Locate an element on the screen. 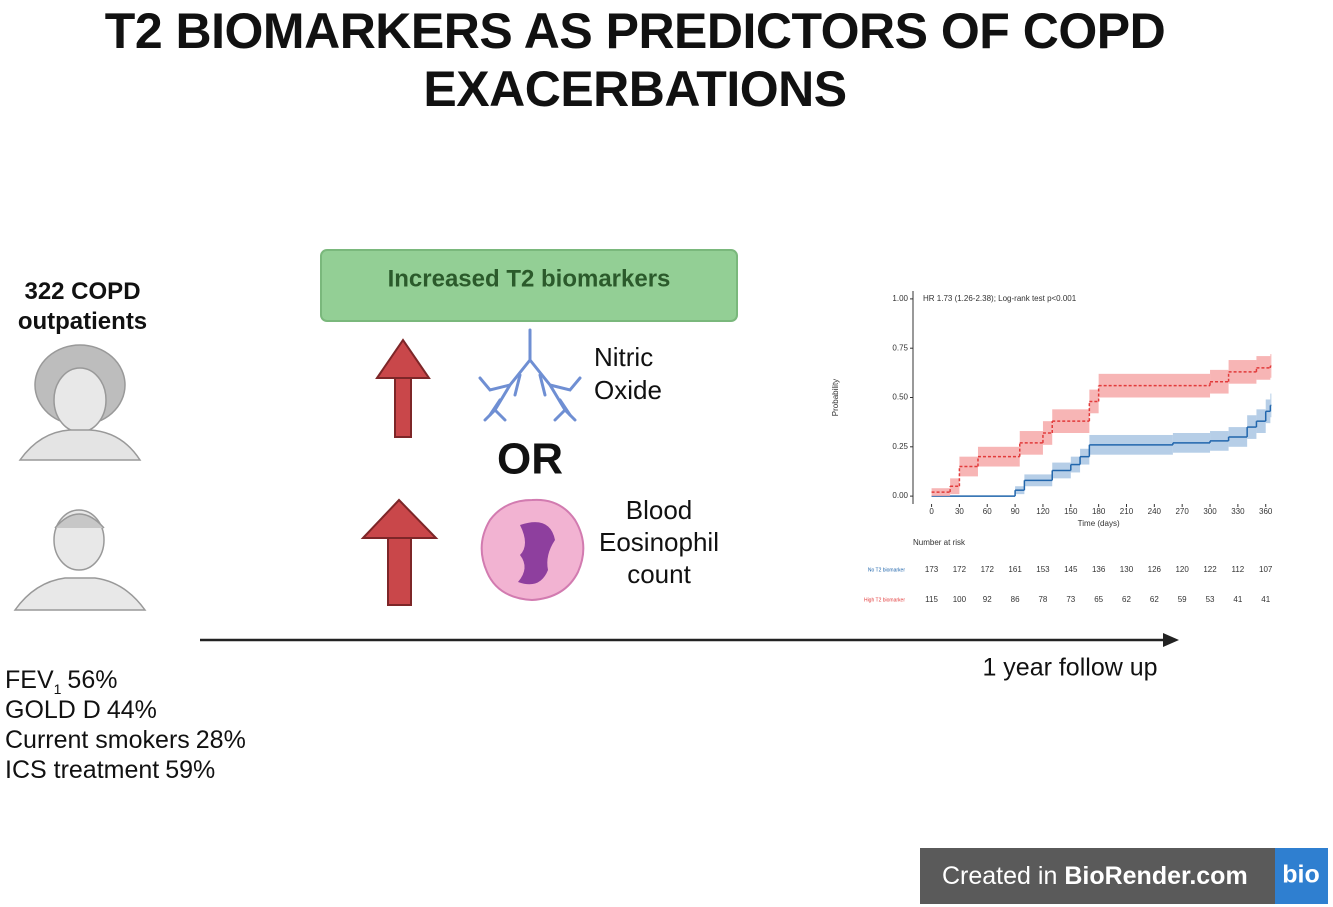 The height and width of the screenshot is (907, 1333). stat: FEV1 56% is located at coordinates (61, 681).